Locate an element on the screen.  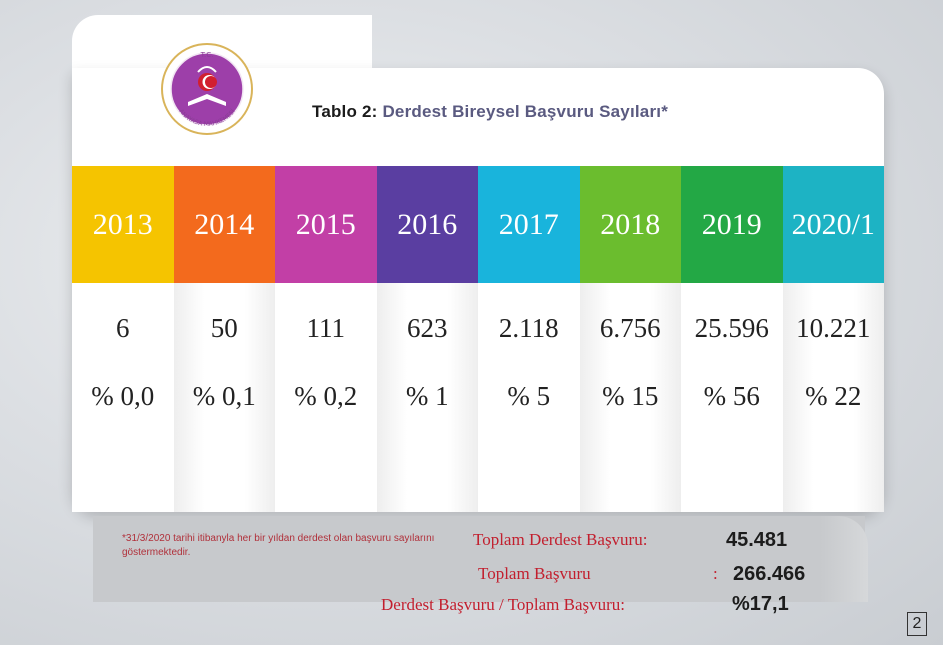
year-column: 2020/1 10.221 % 22 is located at coordinates (833, 339).